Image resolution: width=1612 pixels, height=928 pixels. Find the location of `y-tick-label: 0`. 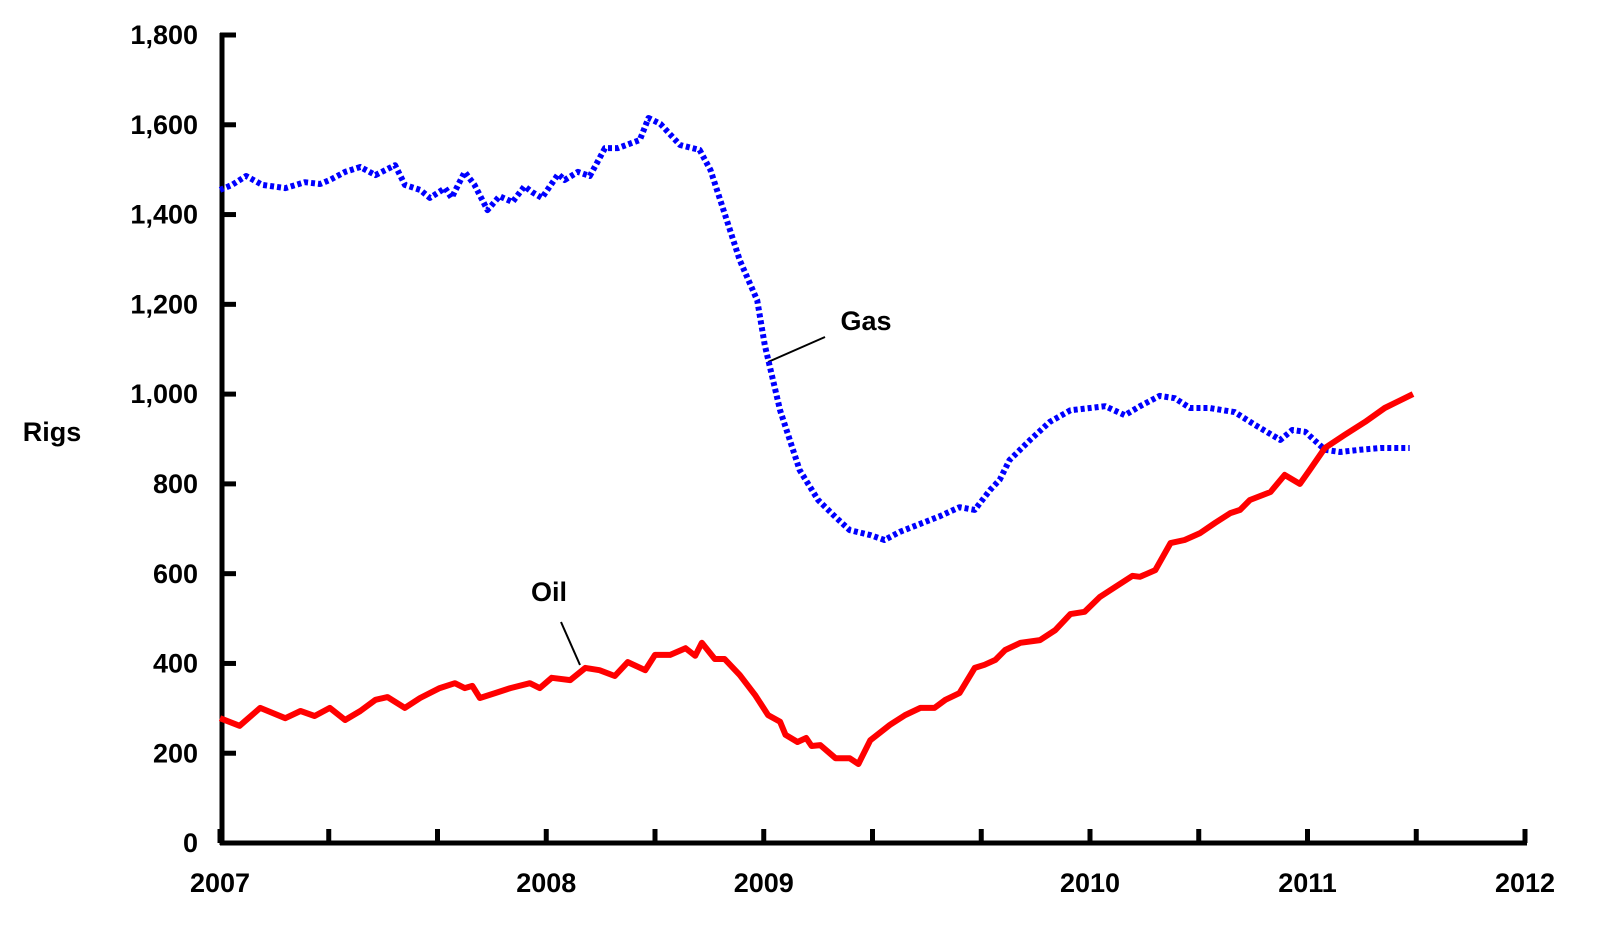

y-tick-label: 0 is located at coordinates (190, 843).